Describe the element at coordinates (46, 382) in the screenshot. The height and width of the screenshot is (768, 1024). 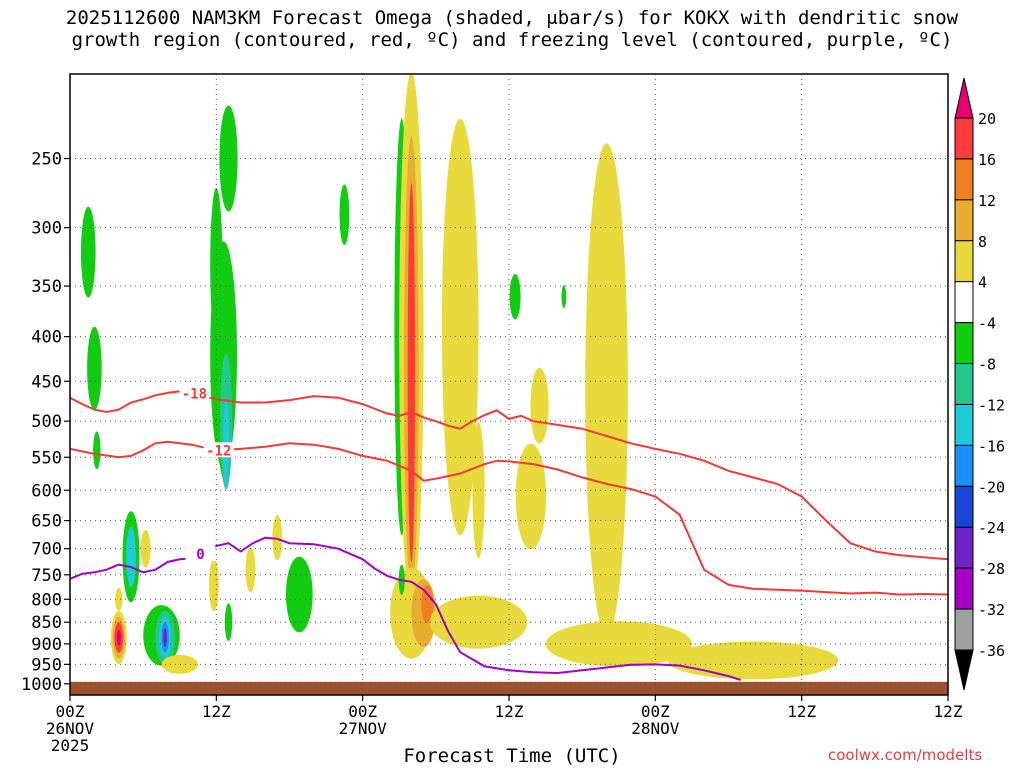
I see `y-tick-label: 450` at that location.